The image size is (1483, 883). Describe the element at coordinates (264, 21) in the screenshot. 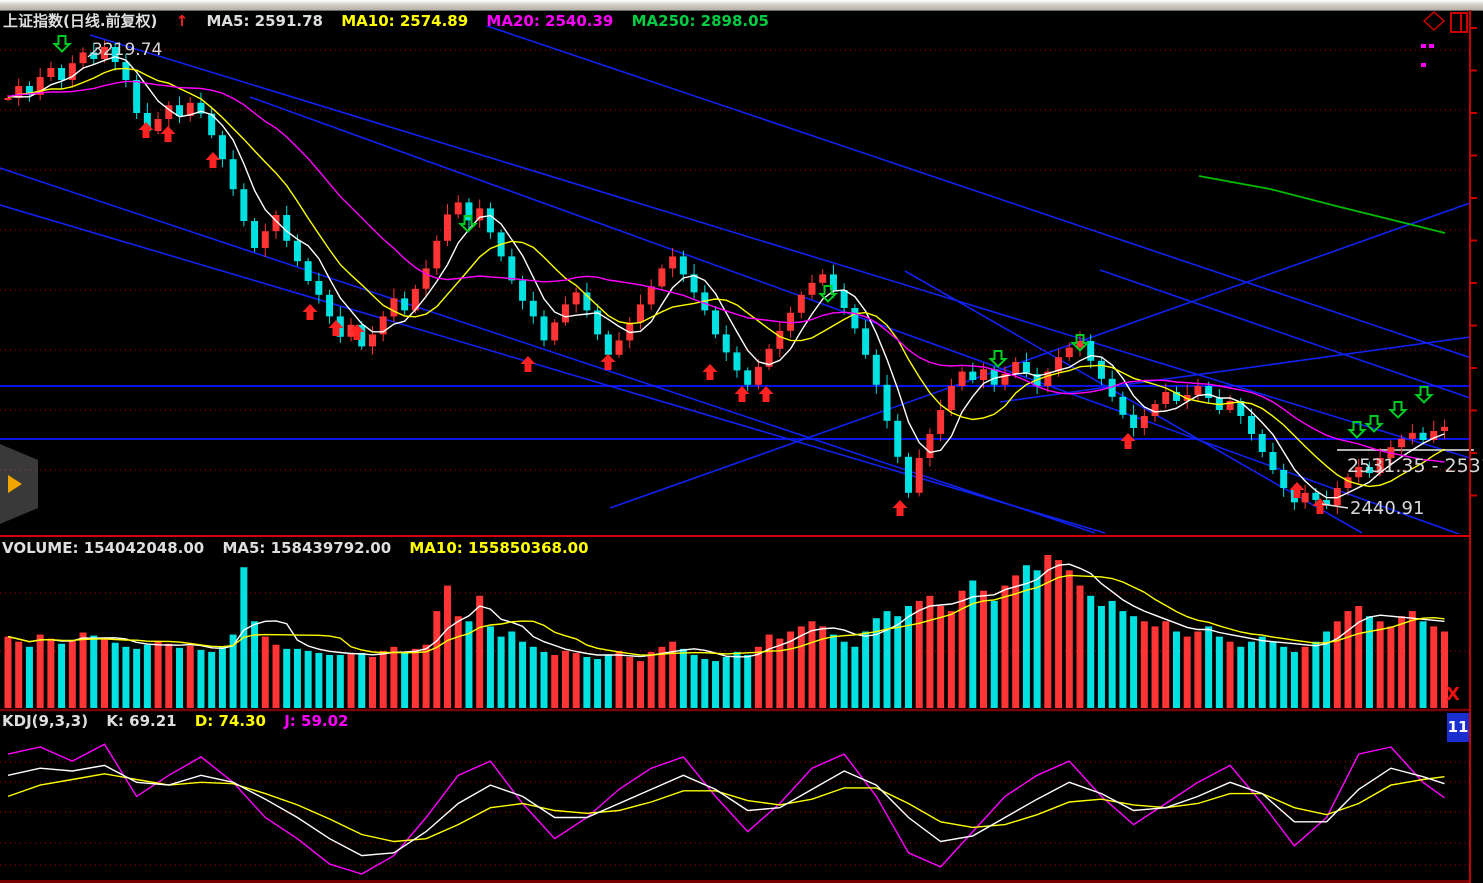

I see `ma5-readout: MA5: 2591.78` at that location.